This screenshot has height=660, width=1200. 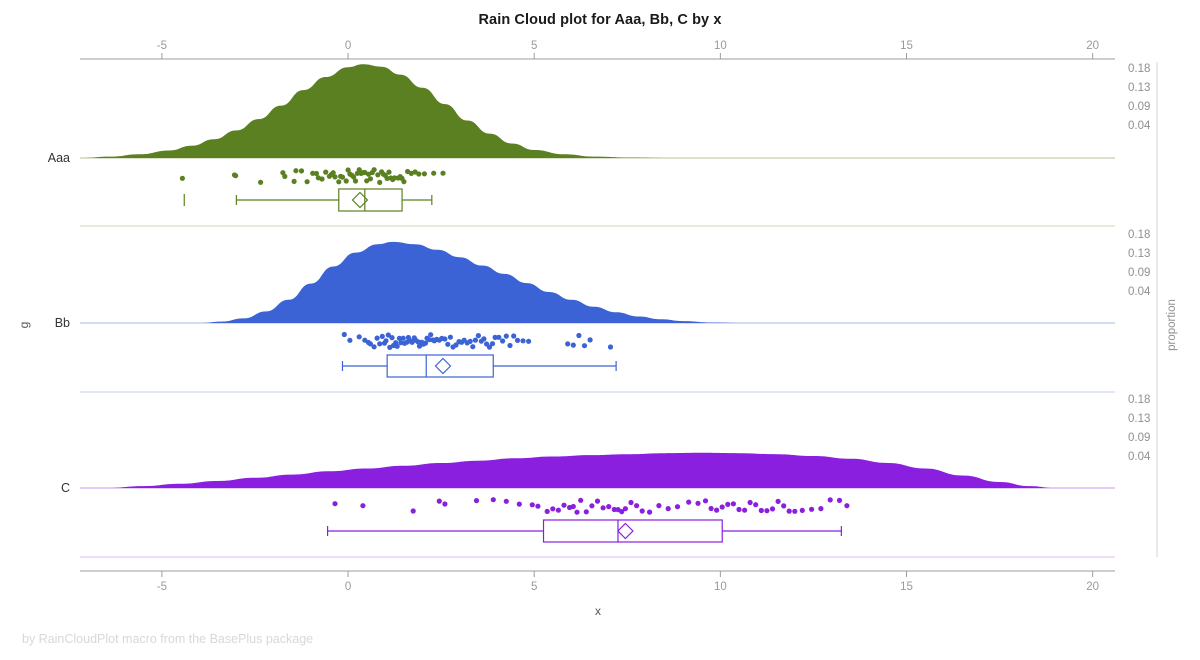 What do you see at coordinates (471, 282) in the screenshot?
I see `density-cloud-Bb` at bounding box center [471, 282].